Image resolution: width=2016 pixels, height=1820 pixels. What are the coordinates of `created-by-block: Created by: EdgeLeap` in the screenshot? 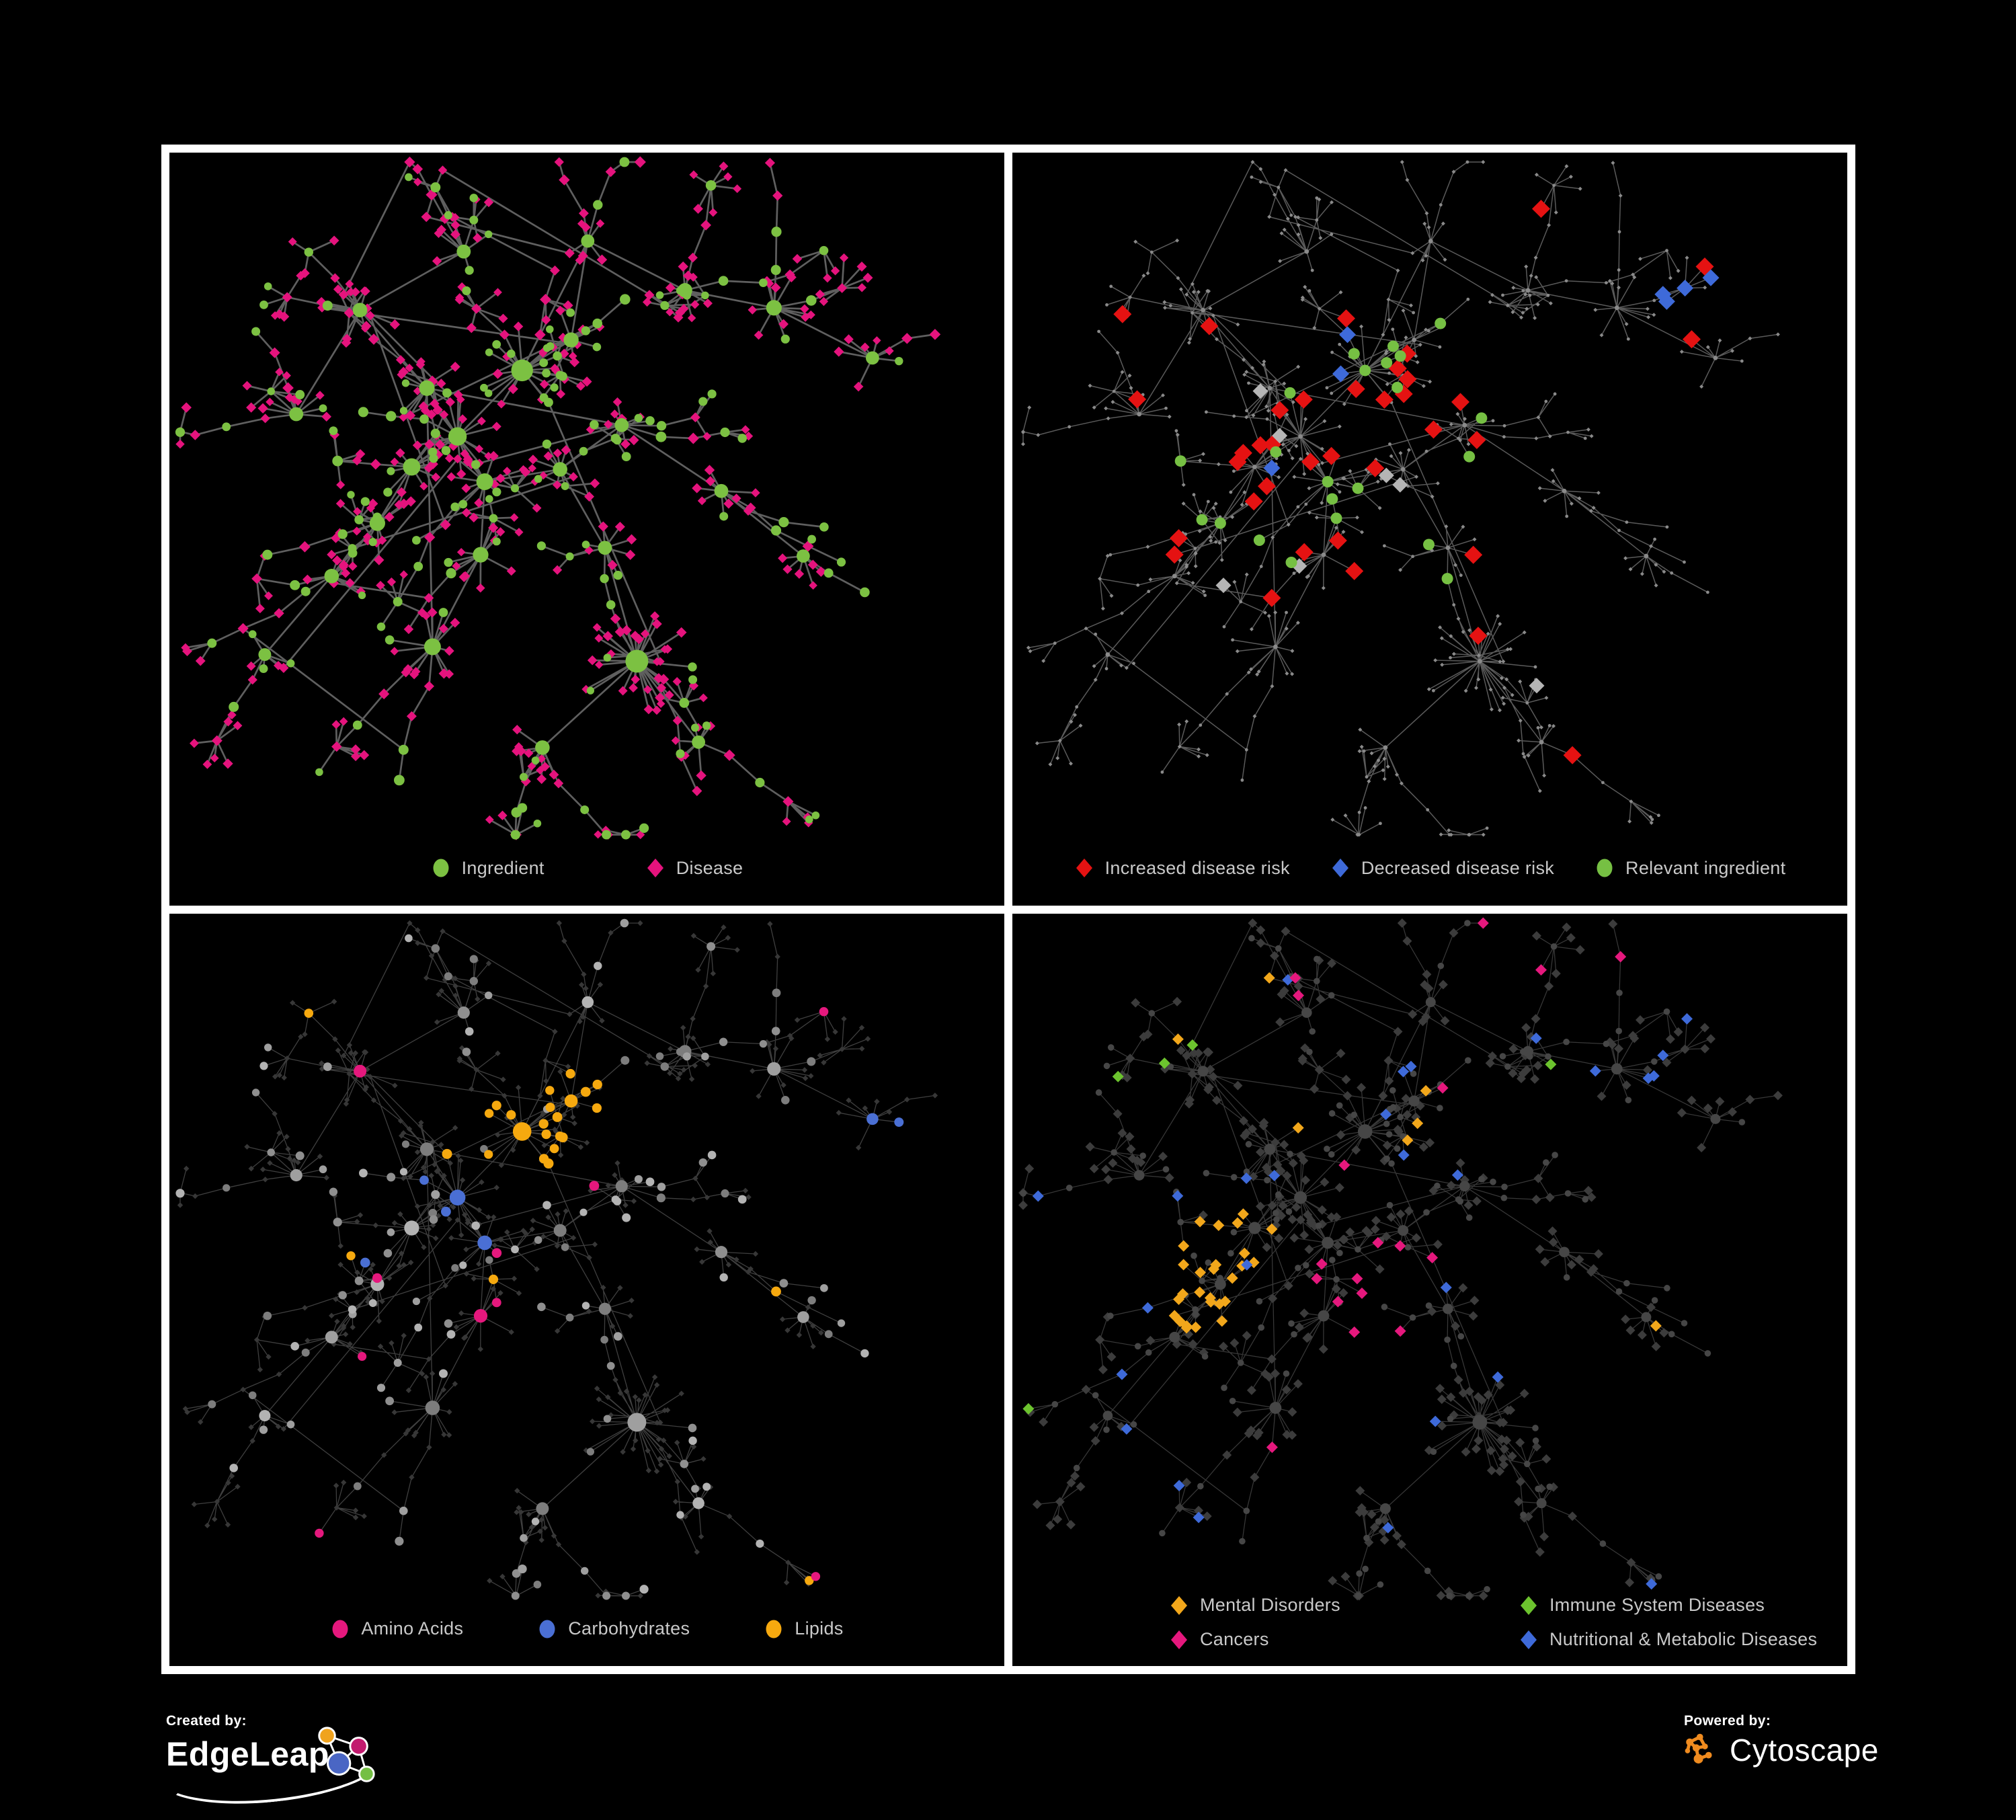 It's located at (271, 1763).